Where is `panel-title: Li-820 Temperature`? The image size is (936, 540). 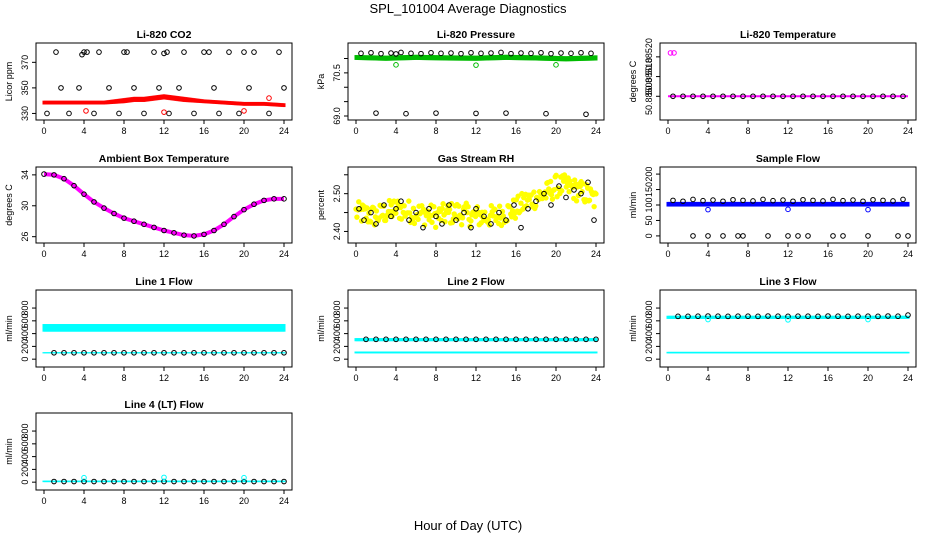 panel-title: Li-820 Temperature is located at coordinates (788, 35).